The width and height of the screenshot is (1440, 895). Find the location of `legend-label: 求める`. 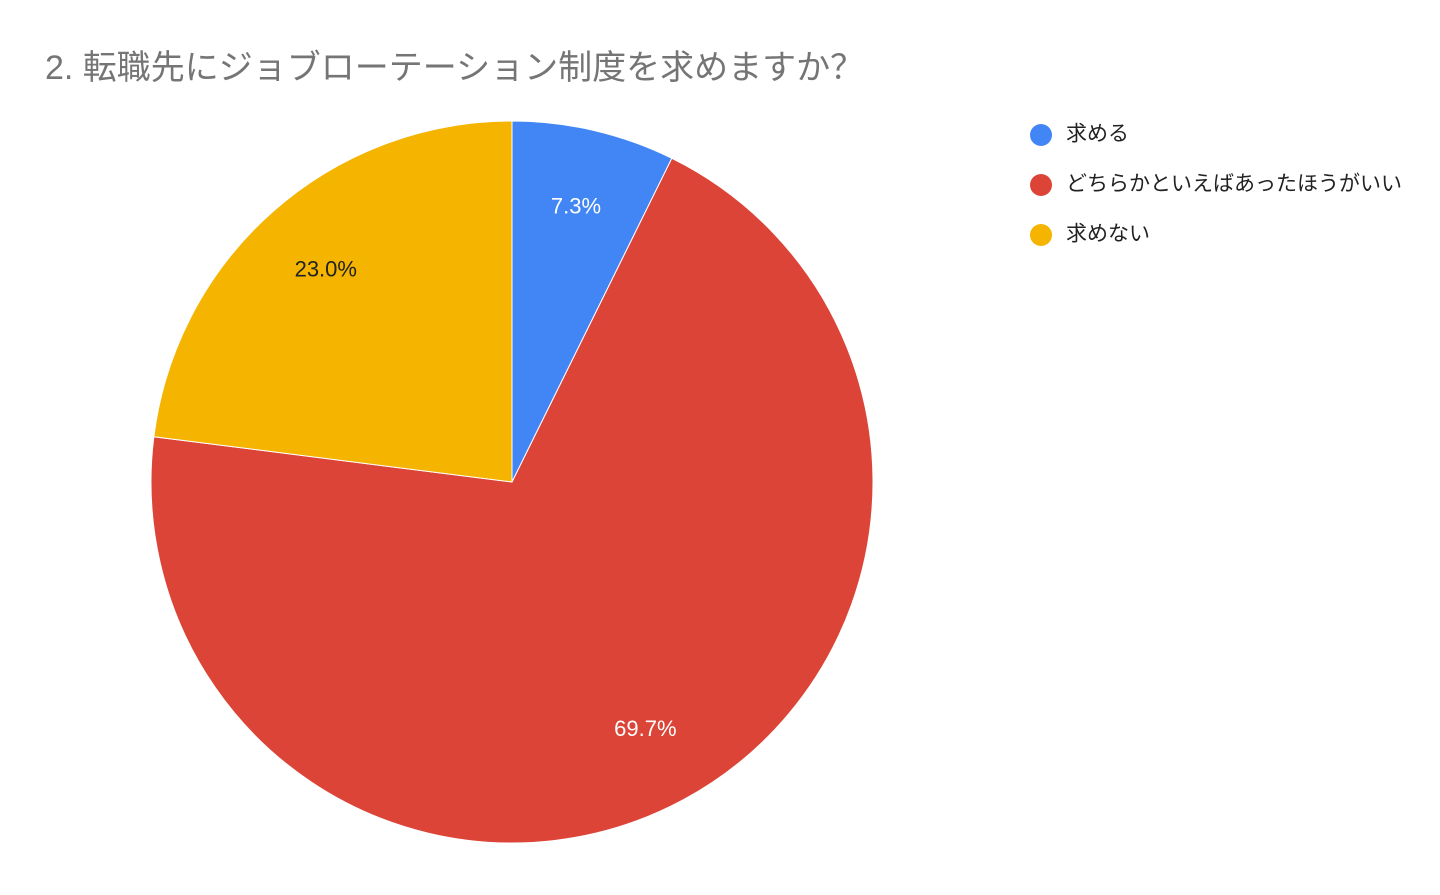

legend-label: 求める is located at coordinates (1097, 134).